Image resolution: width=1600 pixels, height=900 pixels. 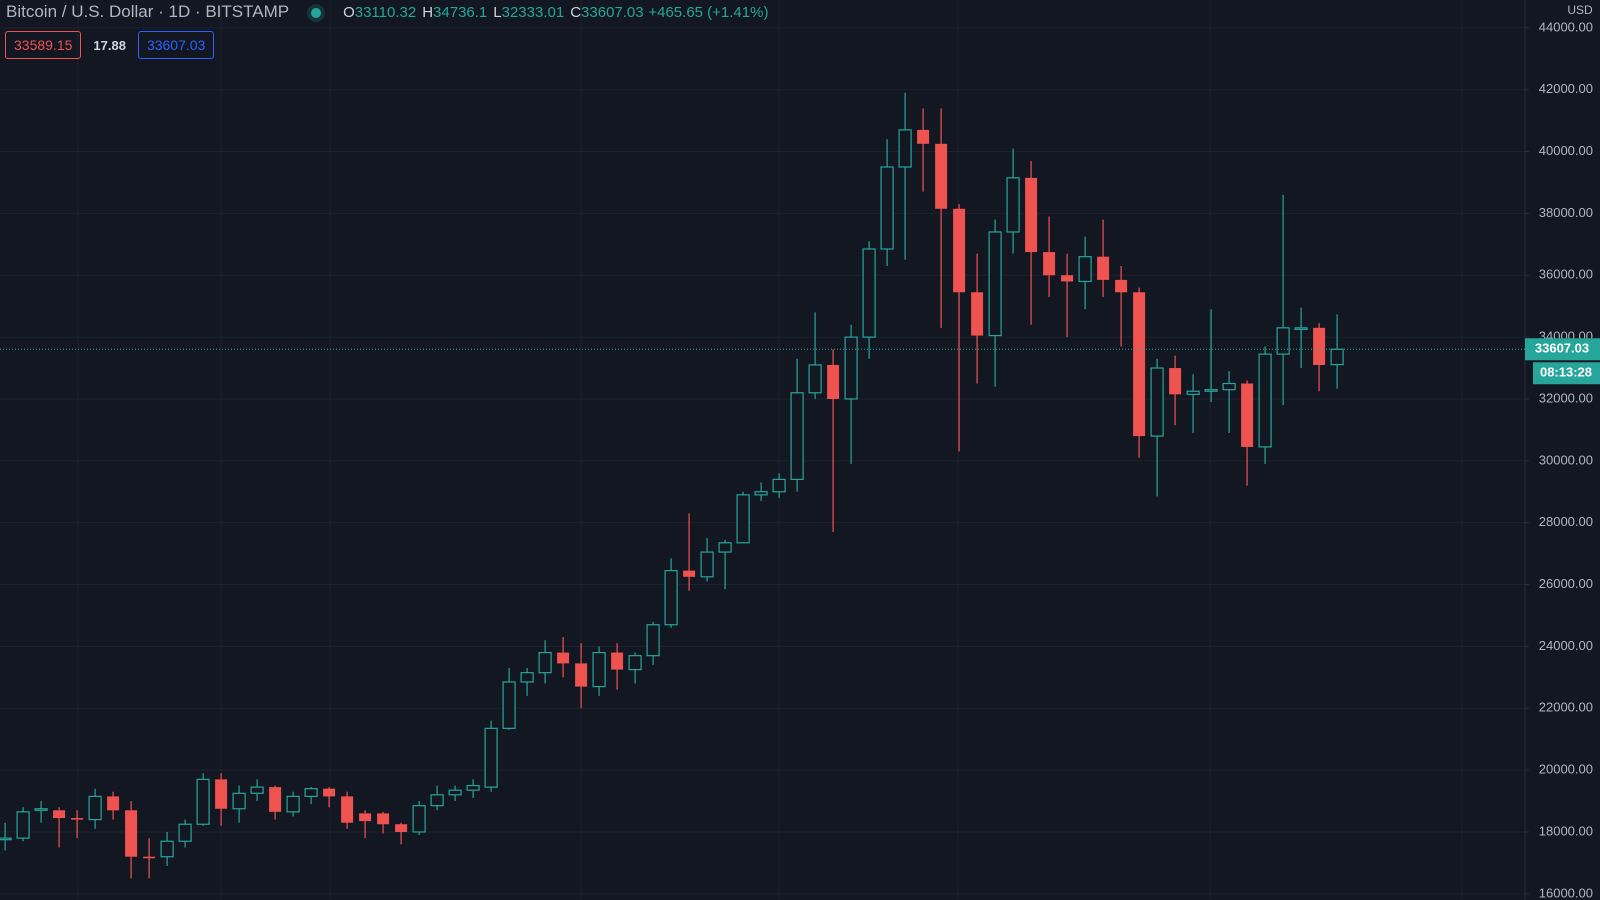 I want to click on y-tick-label: 36000.00, so click(x=1566, y=274).